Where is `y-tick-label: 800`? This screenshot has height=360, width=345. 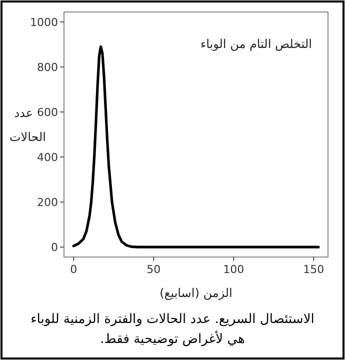
y-tick-label: 800 is located at coordinates (47, 67).